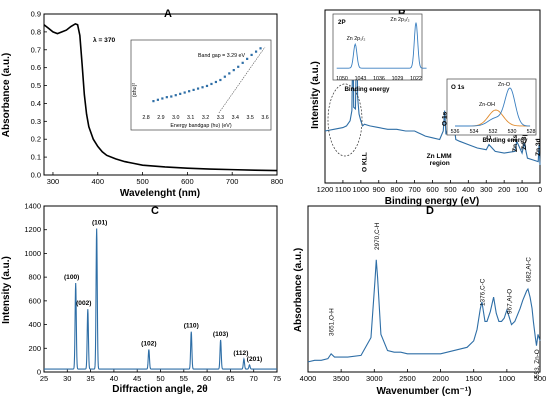 The width and height of the screenshot is (550, 406). What do you see at coordinates (531, 132) in the screenshot?
I see `panel-b-inset-o1s-x-tick-label: 528` at bounding box center [531, 132].